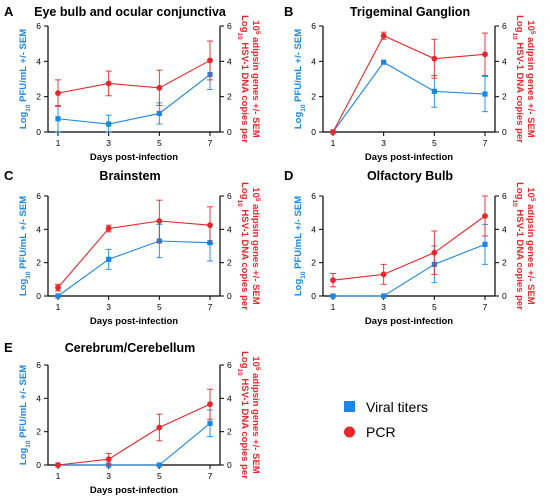 The width and height of the screenshot is (550, 501). What do you see at coordinates (386, 419) in the screenshot?
I see `legend: Viral titers PCR` at bounding box center [386, 419].